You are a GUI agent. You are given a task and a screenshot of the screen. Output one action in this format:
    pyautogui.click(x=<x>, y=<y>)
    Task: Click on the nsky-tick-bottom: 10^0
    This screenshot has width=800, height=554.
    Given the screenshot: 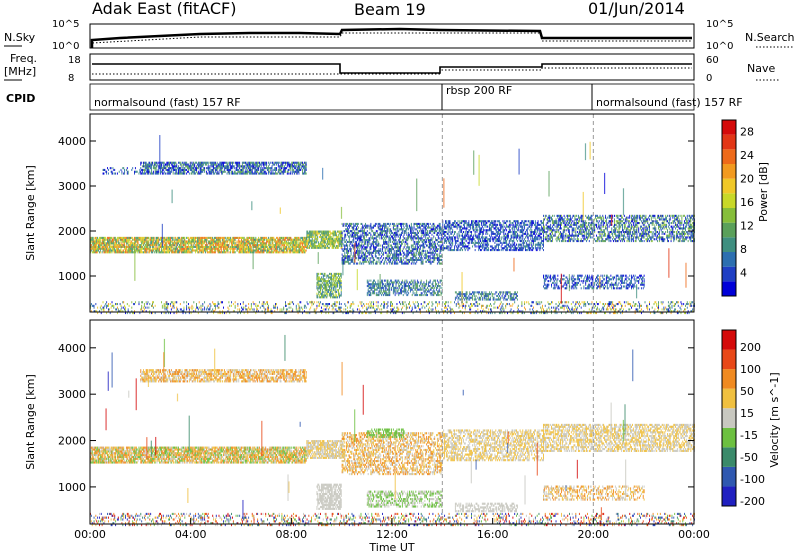 What is the action you would take?
    pyautogui.click(x=65, y=46)
    